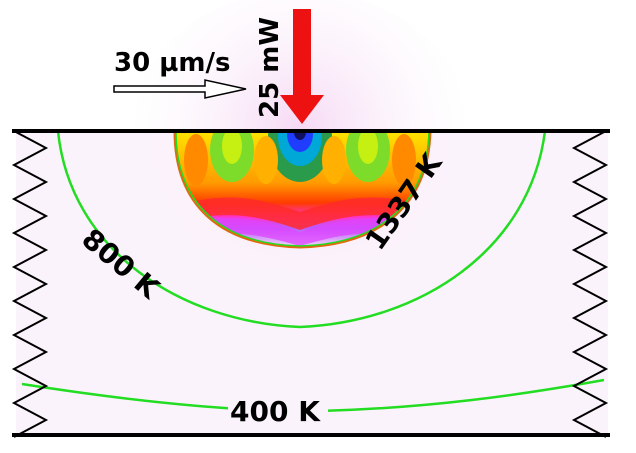 This screenshot has height=453, width=636. What do you see at coordinates (302, 66) in the screenshot?
I see `laser-beam-arrow-icon` at bounding box center [302, 66].